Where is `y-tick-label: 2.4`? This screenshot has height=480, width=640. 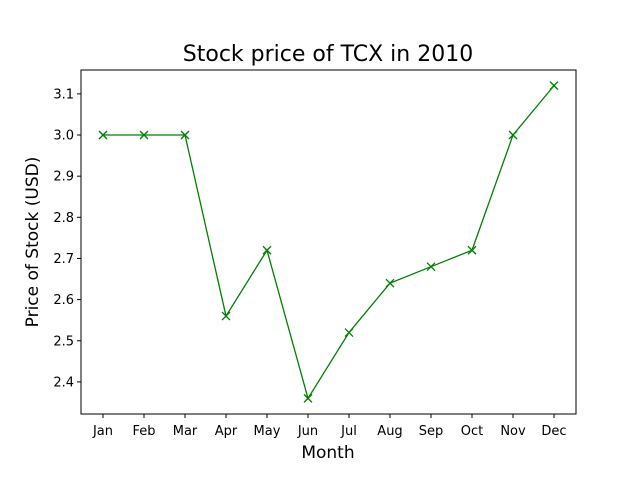 y-tick-label: 2.4 is located at coordinates (63, 382).